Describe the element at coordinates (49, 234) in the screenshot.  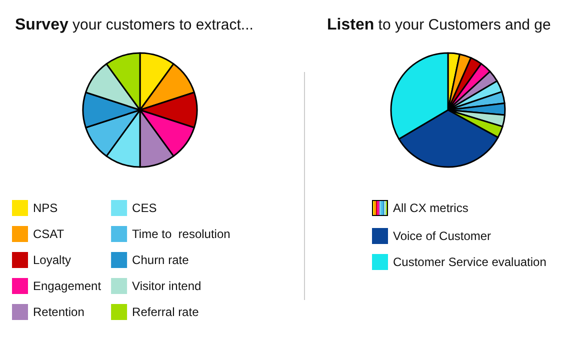
I see `legend-label: CSAT` at that location.